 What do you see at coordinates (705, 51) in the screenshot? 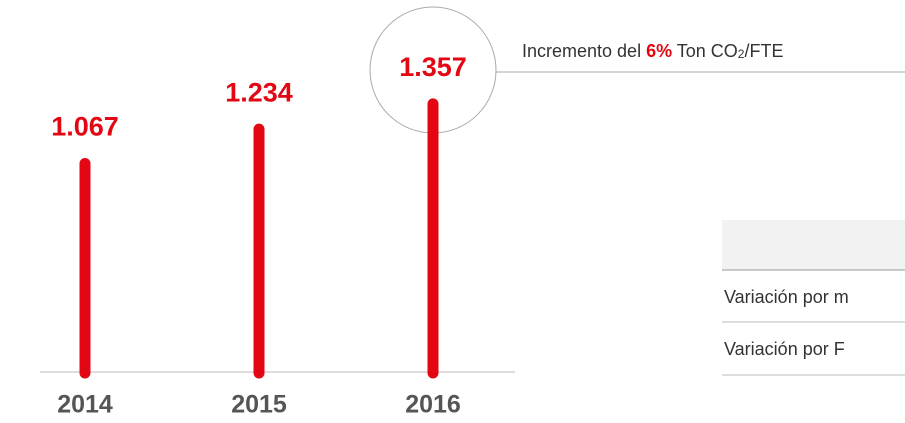
I see `annotation-text: Ton CO` at bounding box center [705, 51].